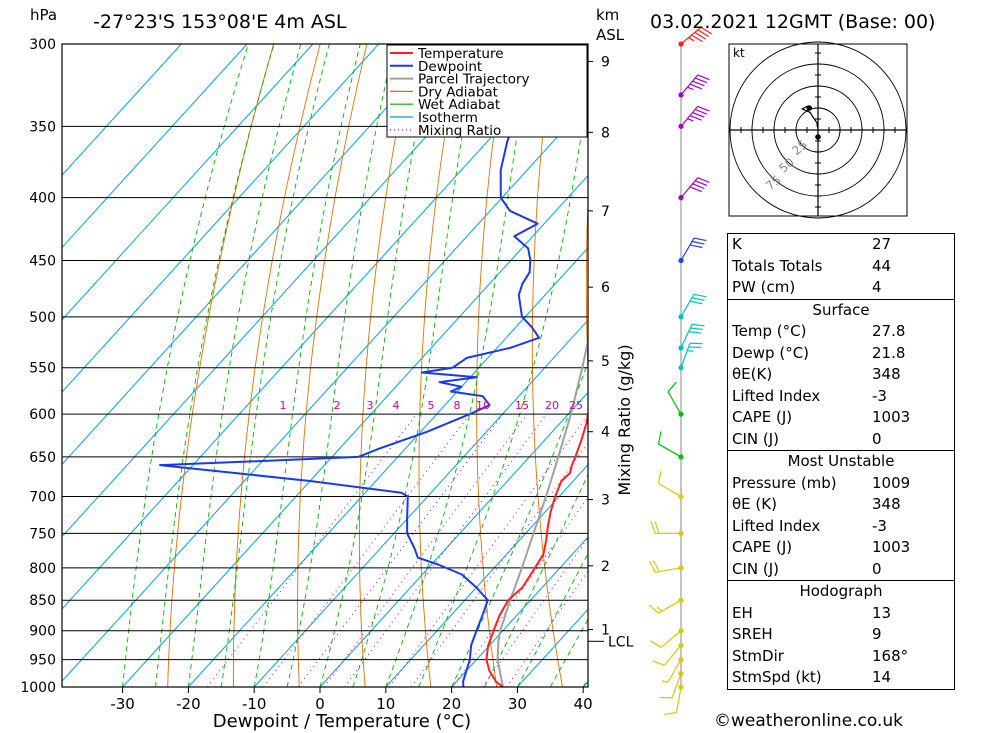  I want to click on index-label: K, so click(737, 244).